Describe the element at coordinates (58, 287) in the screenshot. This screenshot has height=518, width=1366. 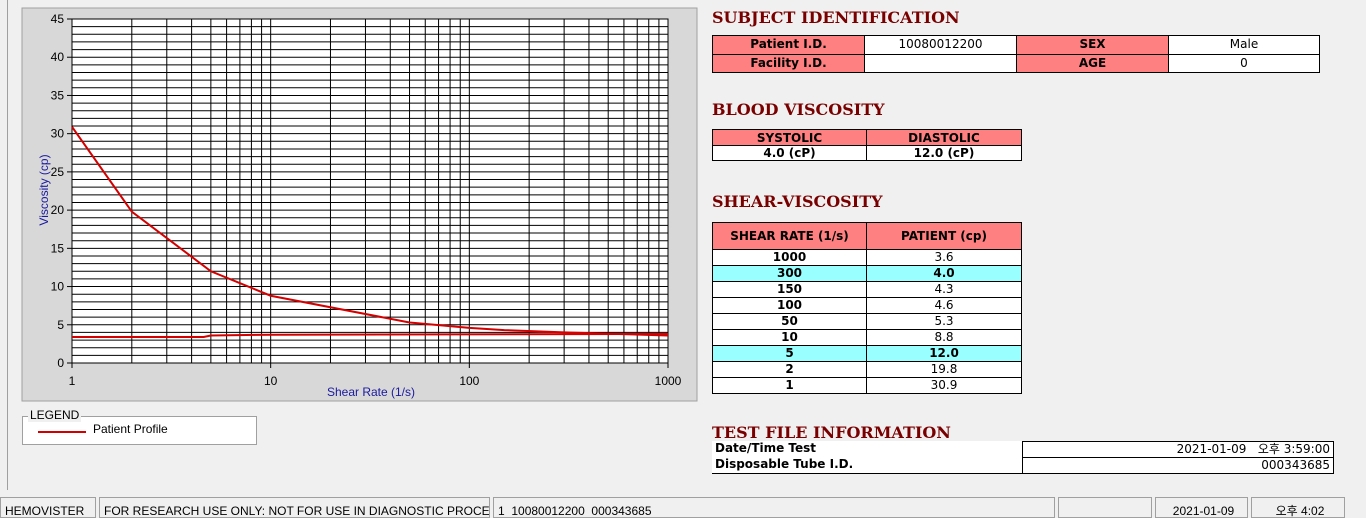
I see `y-tick-label: 10` at that location.